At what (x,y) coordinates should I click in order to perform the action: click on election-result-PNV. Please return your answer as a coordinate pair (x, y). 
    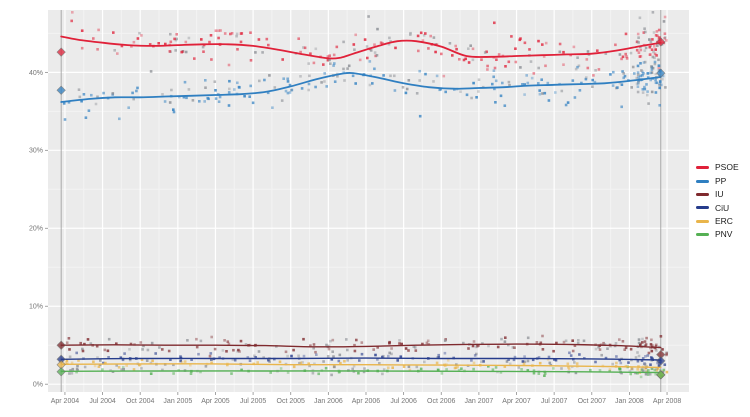
    Looking at the image, I should click on (61, 372).